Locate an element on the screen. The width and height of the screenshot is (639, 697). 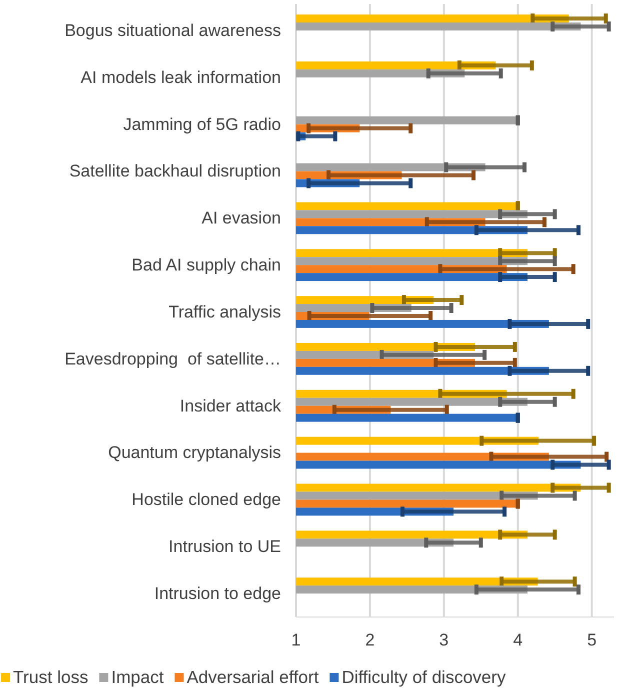
y-tick-label: Intrusion to UE is located at coordinates (224, 546).